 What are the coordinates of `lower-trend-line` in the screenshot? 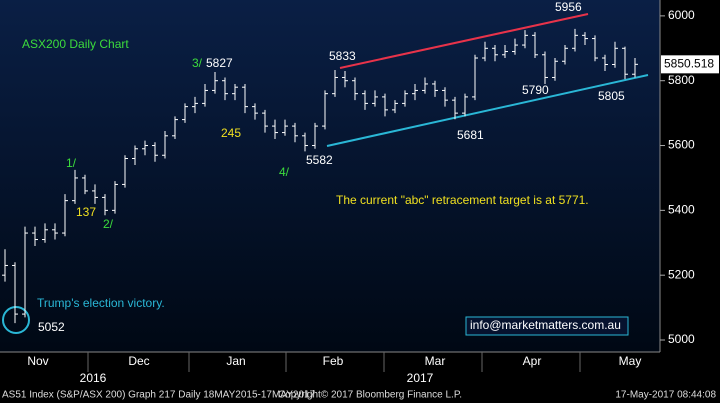 It's located at (487, 110).